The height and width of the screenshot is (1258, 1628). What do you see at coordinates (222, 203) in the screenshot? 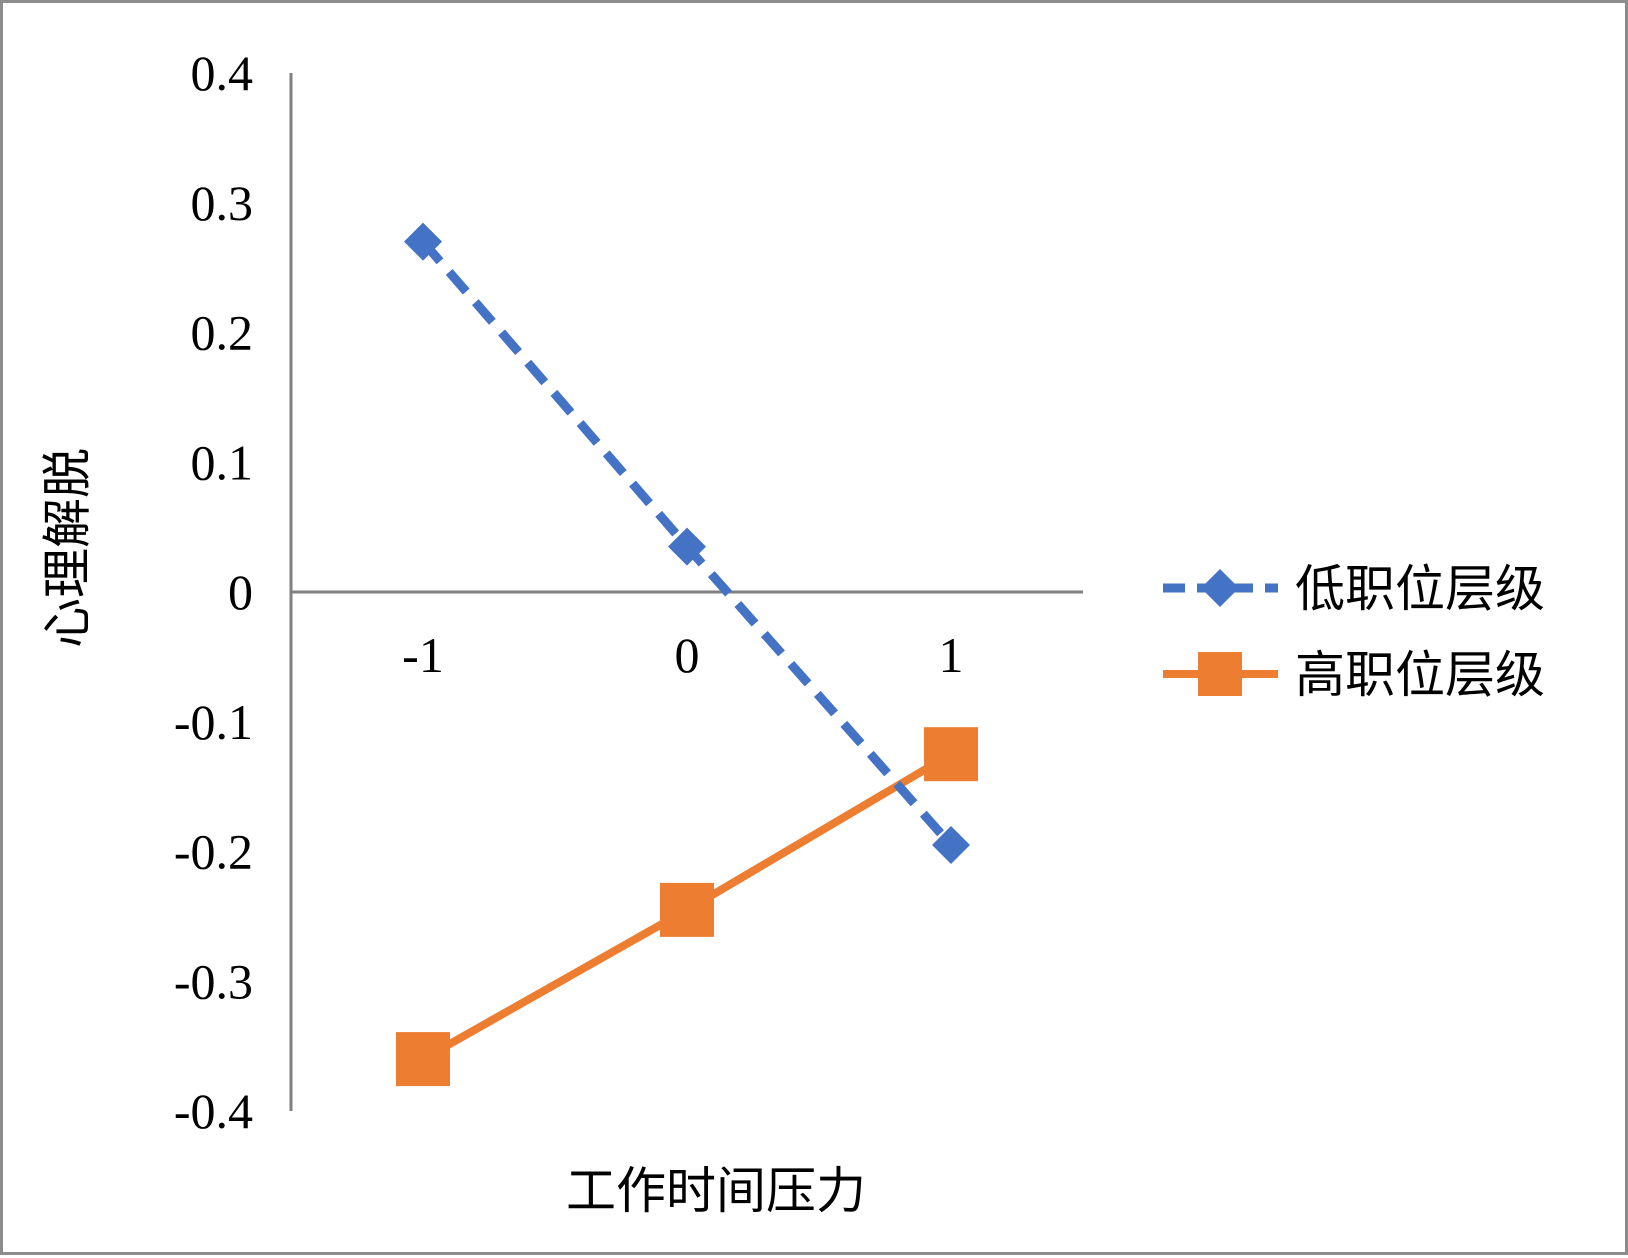
I see `y-tick-label: 0.3` at bounding box center [222, 203].